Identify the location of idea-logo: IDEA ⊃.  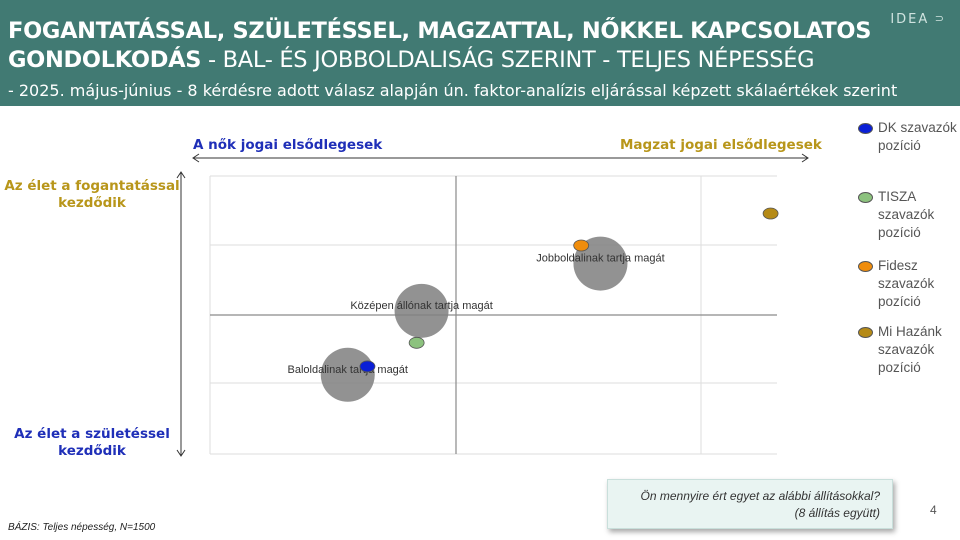
(918, 19).